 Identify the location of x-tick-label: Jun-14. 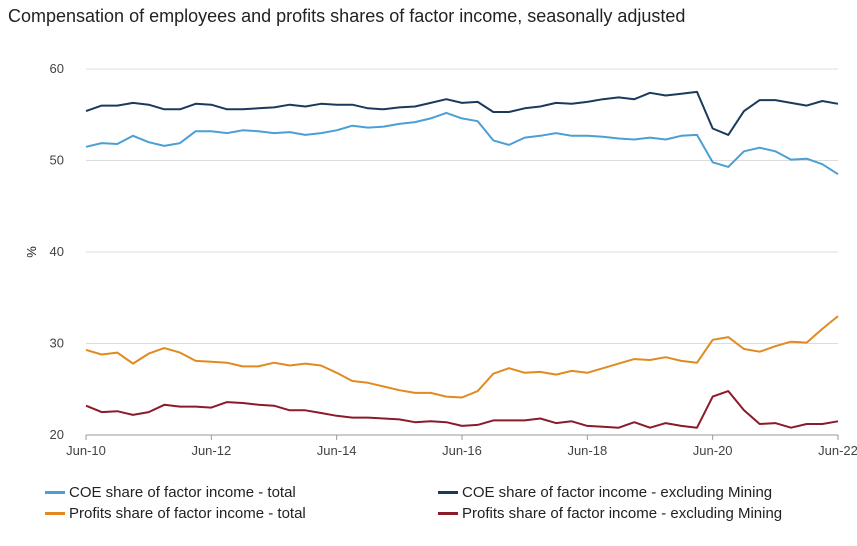
(337, 450).